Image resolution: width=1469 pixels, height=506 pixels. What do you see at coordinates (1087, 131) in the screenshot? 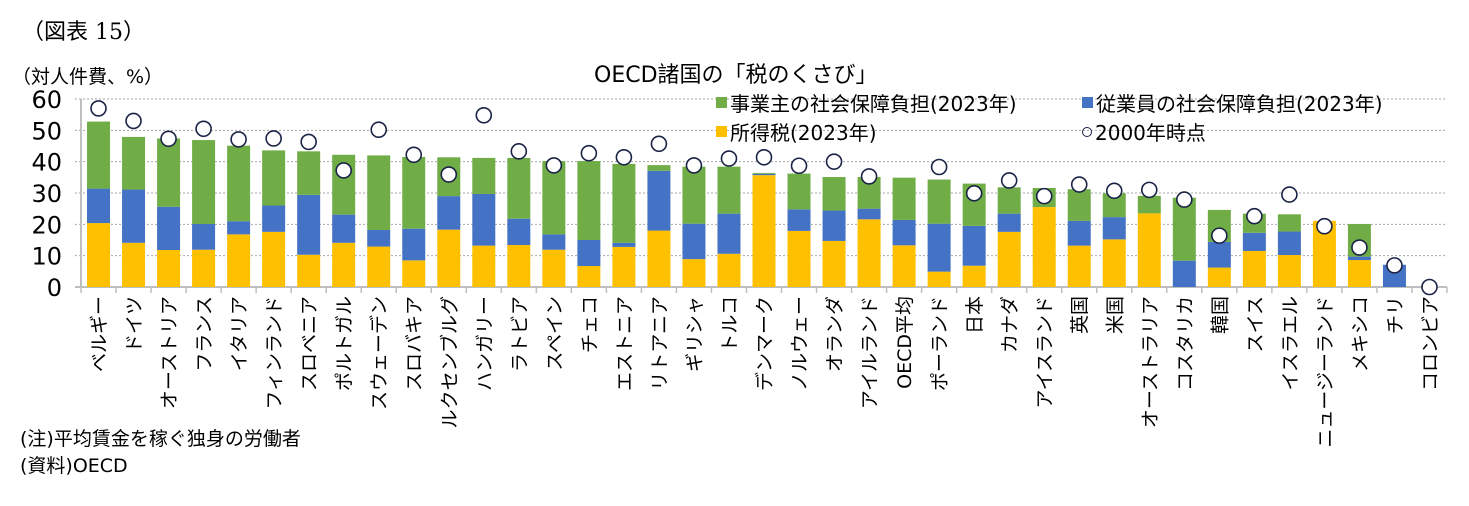
I see `legend-circle-marker-icon` at bounding box center [1087, 131].